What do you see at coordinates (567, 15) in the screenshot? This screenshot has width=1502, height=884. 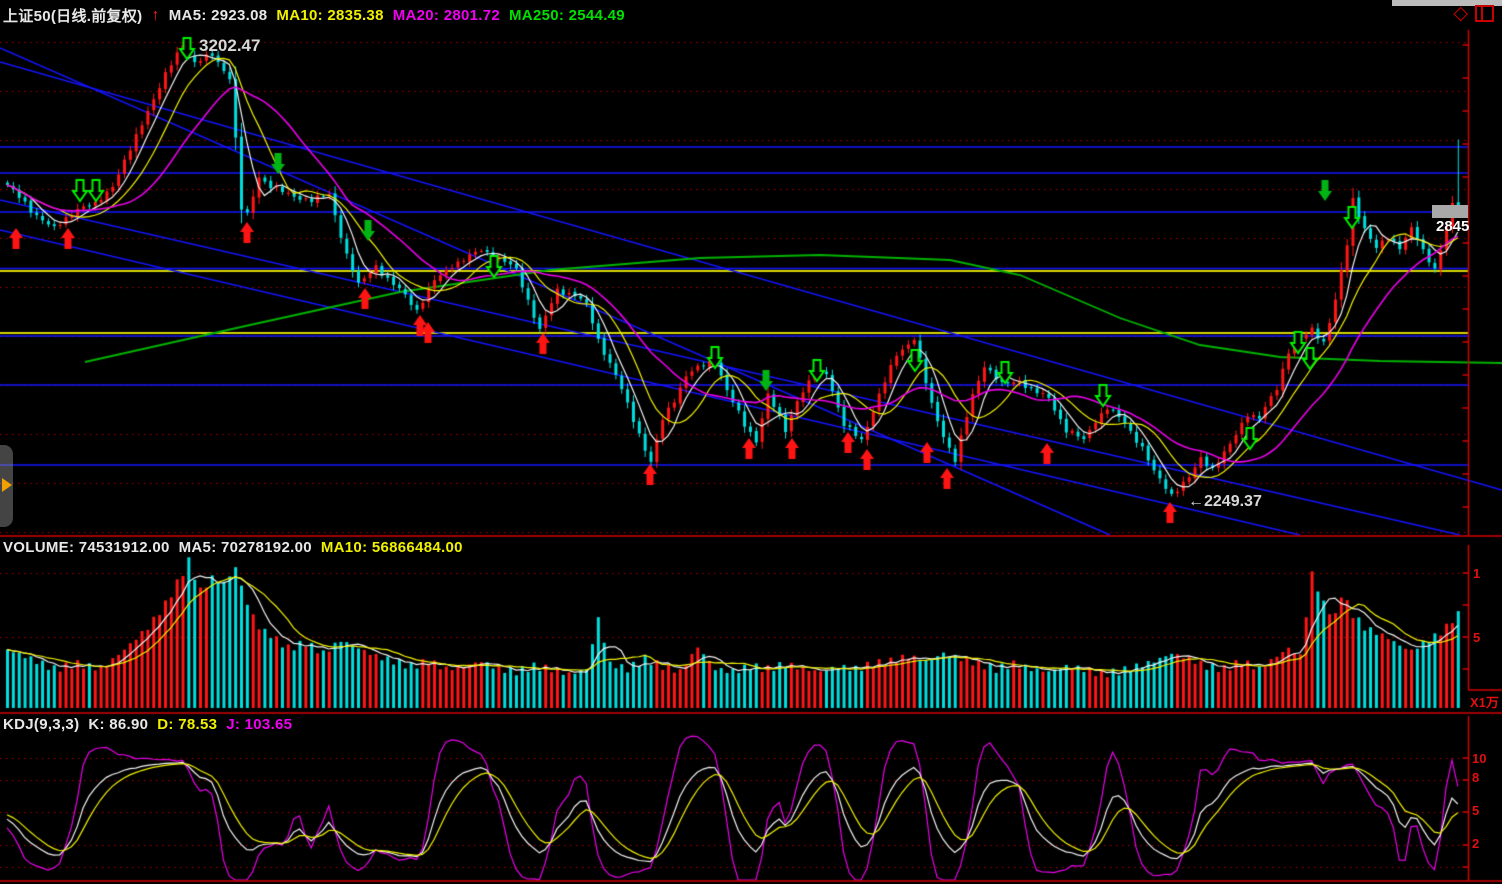 I see `ma250-value: MA250: 2544.49` at bounding box center [567, 15].